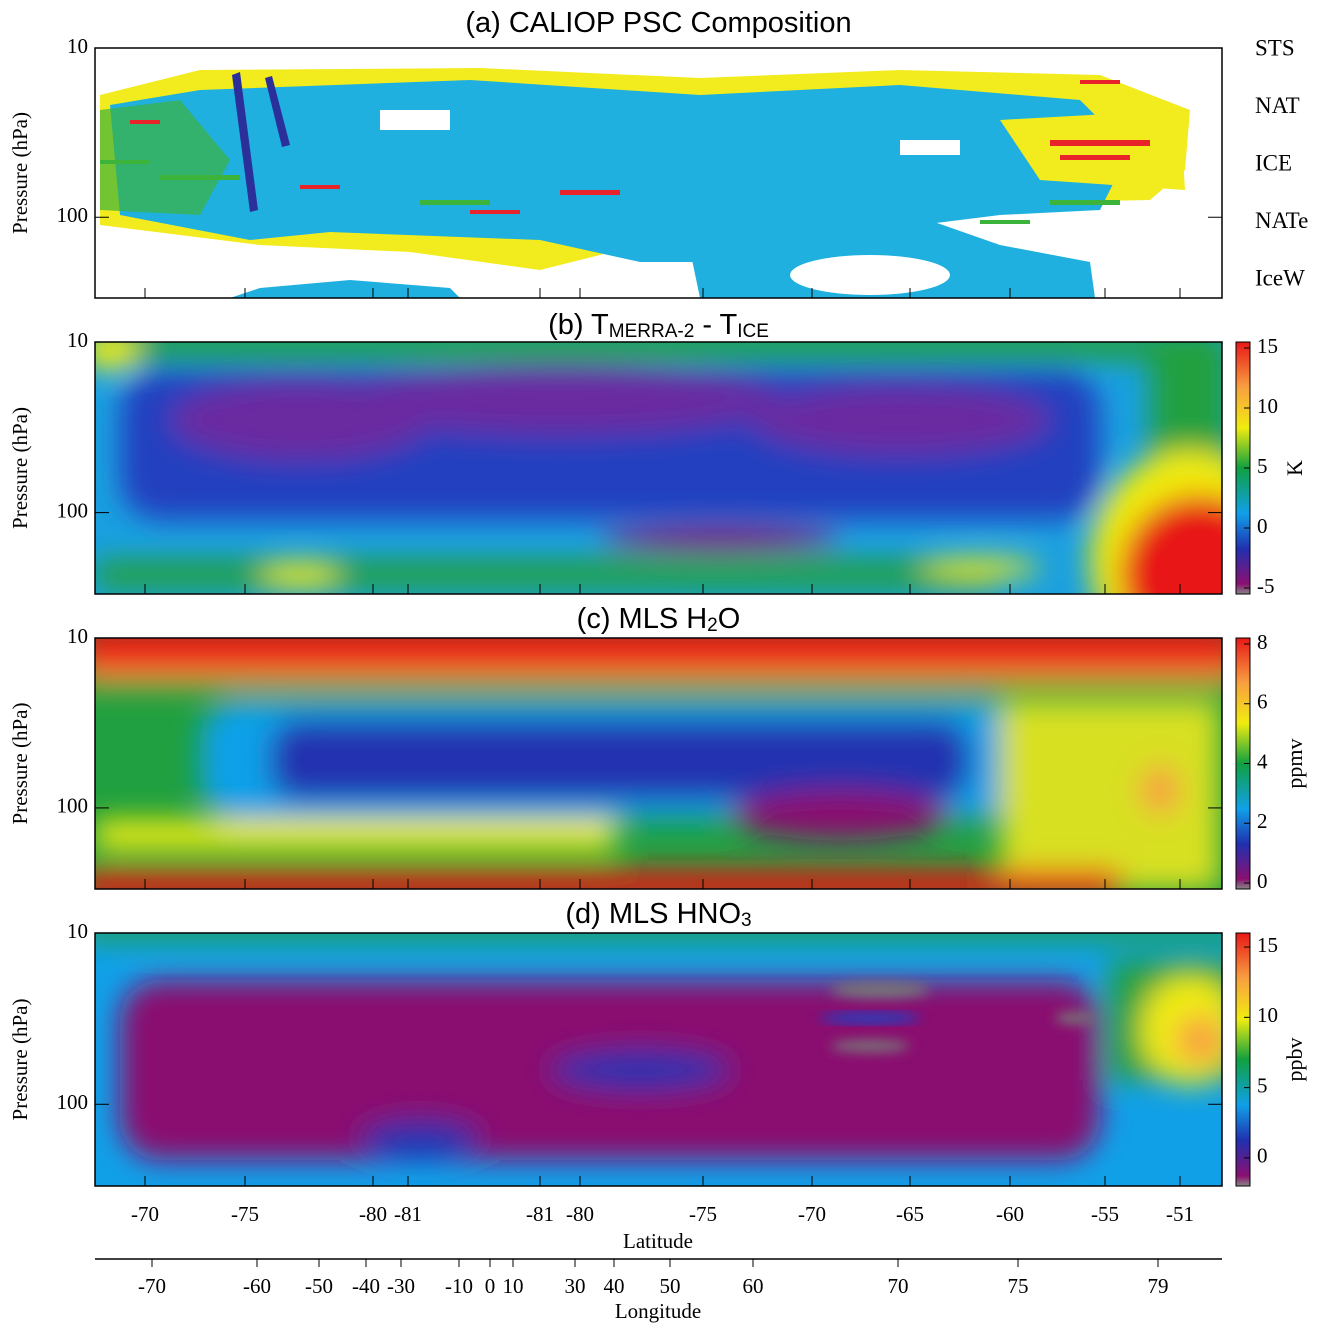 The width and height of the screenshot is (1330, 1326). I want to click on colorbar-tick-label: -5, so click(1266, 586).